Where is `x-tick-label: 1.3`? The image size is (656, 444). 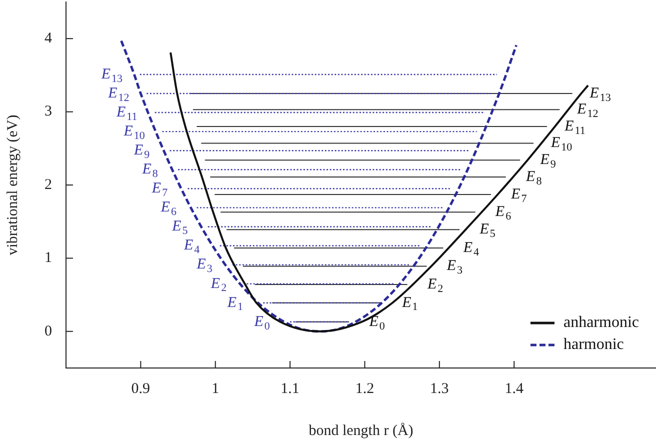
x-tick-label: 1.3 is located at coordinates (439, 388).